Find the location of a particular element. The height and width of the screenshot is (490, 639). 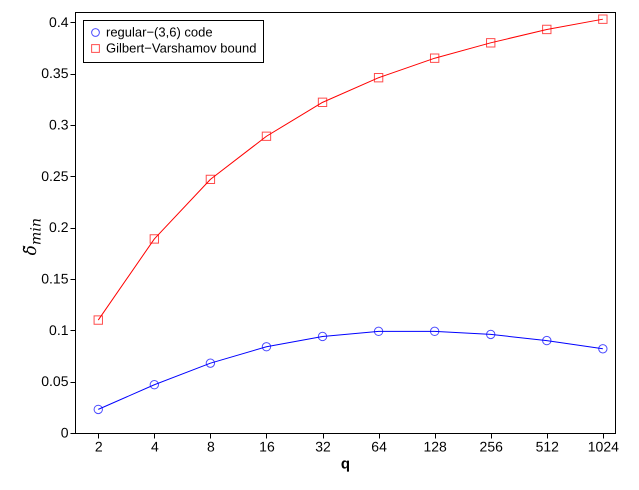

legend-label: regular−(3,6) code is located at coordinates (159, 32).